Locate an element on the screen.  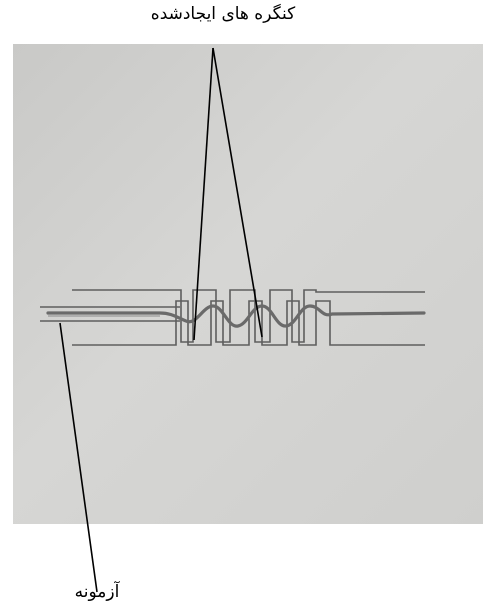
specimen-label: آزمونه is located at coordinates (97, 592).